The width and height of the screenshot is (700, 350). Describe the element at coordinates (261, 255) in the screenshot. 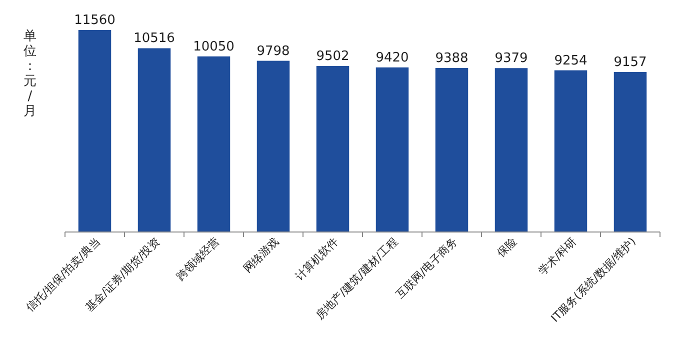

I see `x-tick-label: 网络游戏` at that location.